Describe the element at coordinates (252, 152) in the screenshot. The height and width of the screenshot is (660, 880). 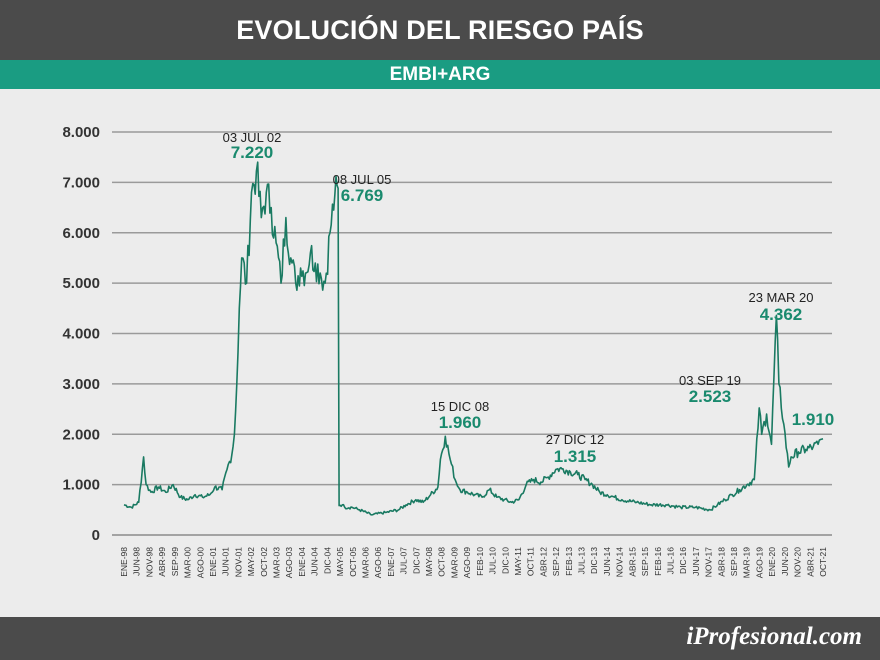
I see `annotation-value: 7.220` at that location.